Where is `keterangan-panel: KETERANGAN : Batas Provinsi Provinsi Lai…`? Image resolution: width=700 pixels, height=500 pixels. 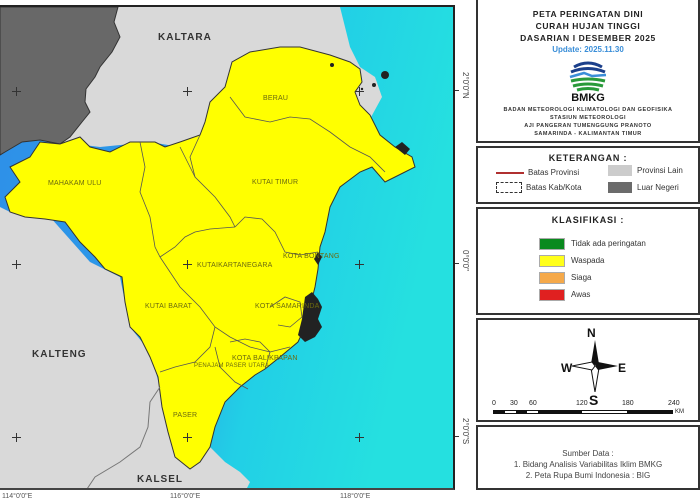
keterangan-panel: KETERANGAN : Batas Provinsi Provinsi Lai… is located at coordinates (588, 175).